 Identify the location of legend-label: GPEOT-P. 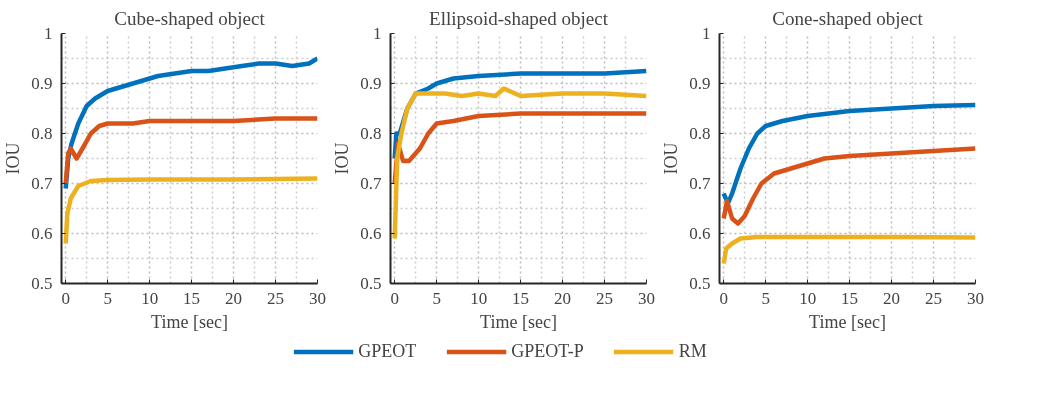
(547, 351).